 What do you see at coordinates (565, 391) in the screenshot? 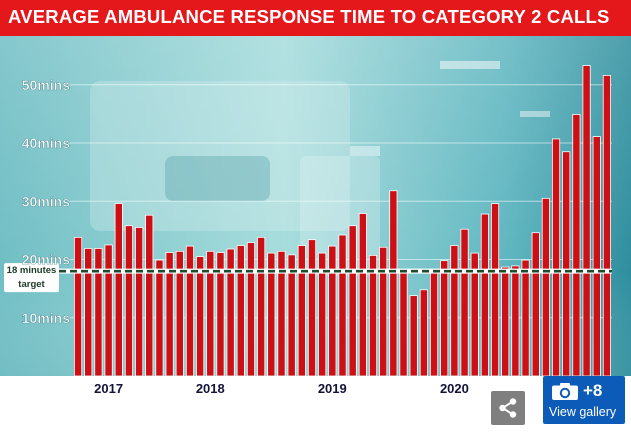
I see `camera-icon` at bounding box center [565, 391].